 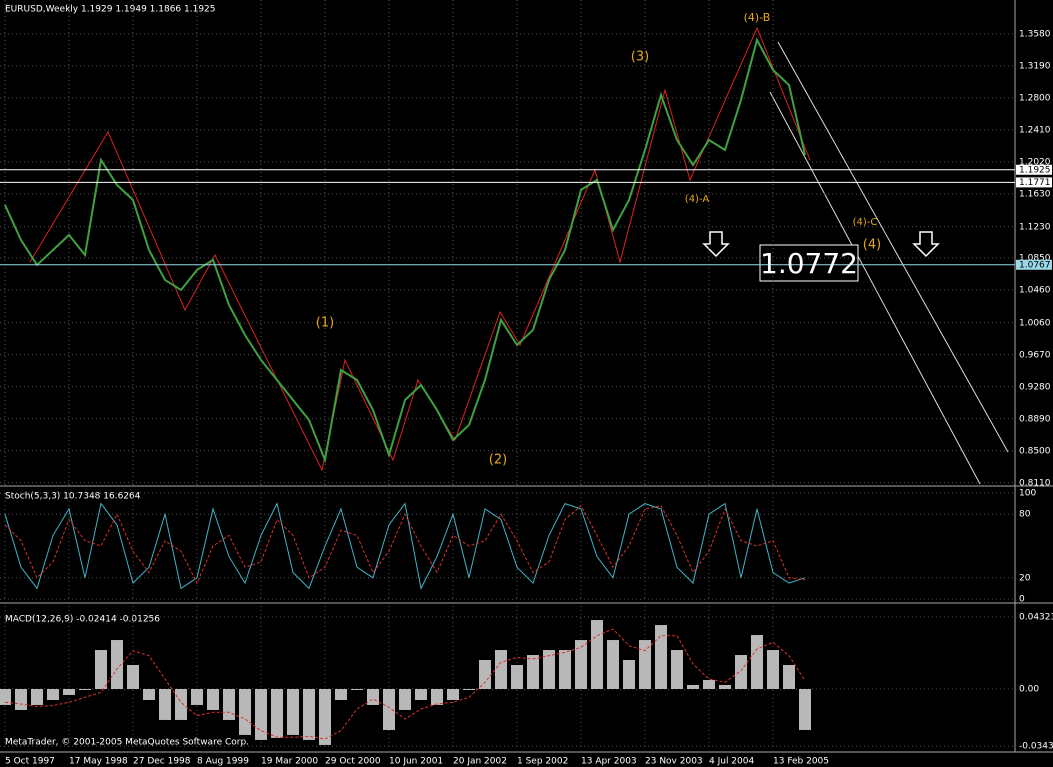 What do you see at coordinates (1035, 227) in the screenshot?
I see `y-tick-label: 1.1230` at bounding box center [1035, 227].